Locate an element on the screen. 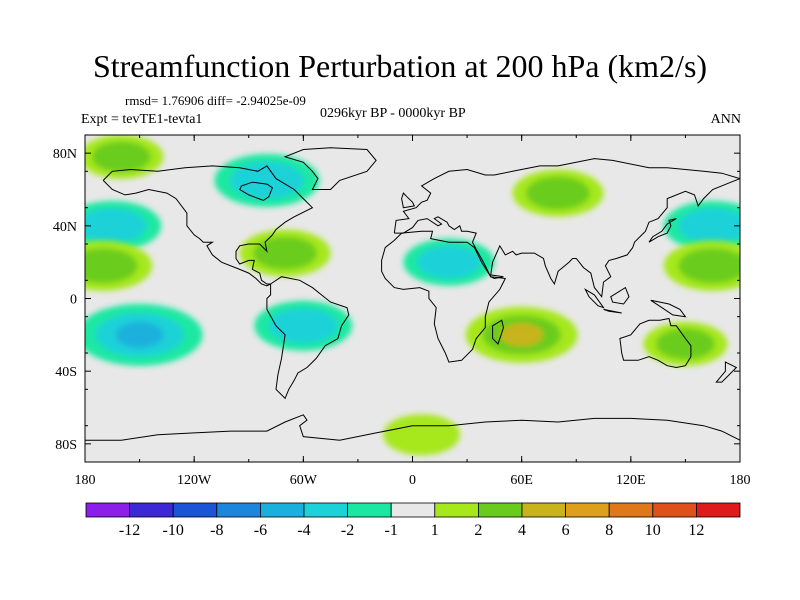 The height and width of the screenshot is (600, 800). lat-label: 40S is located at coordinates (66, 372).